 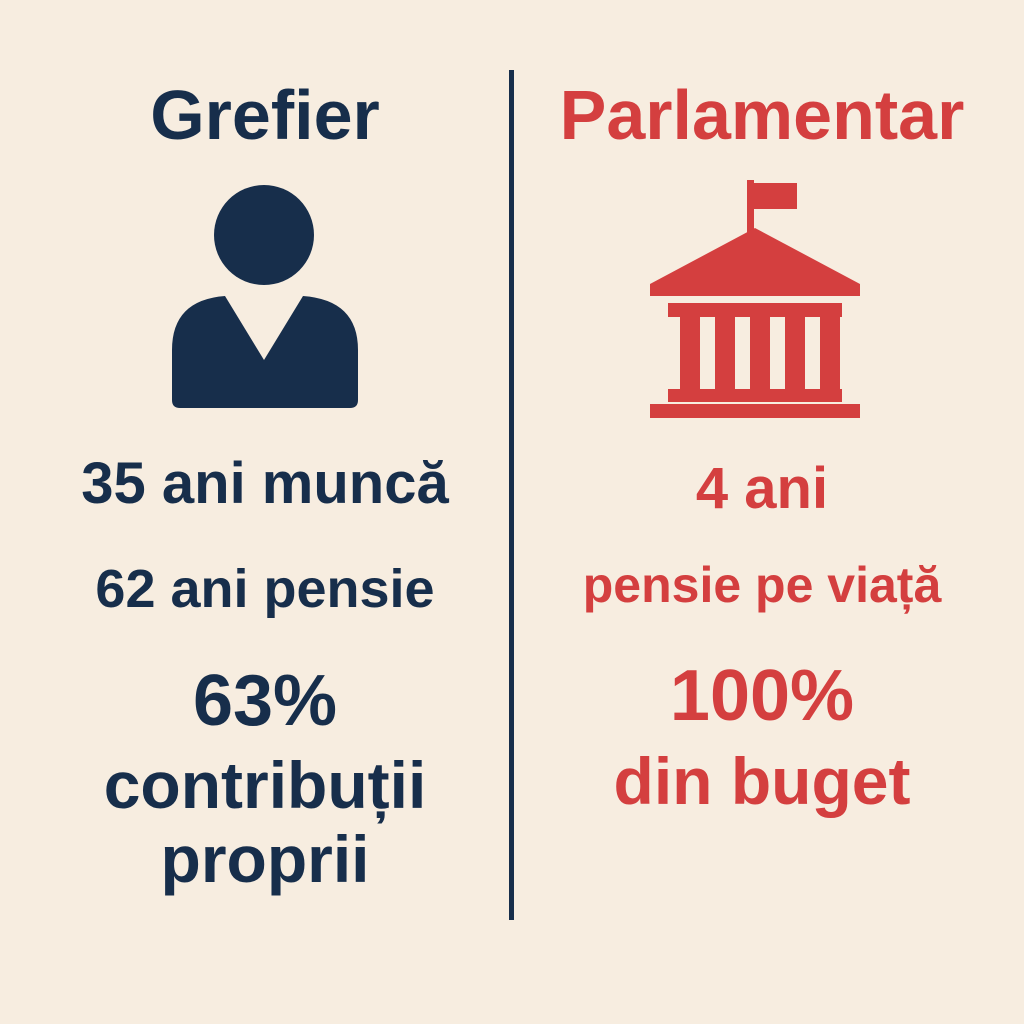 I want to click on left-contributions: contribuții, so click(x=265, y=785).